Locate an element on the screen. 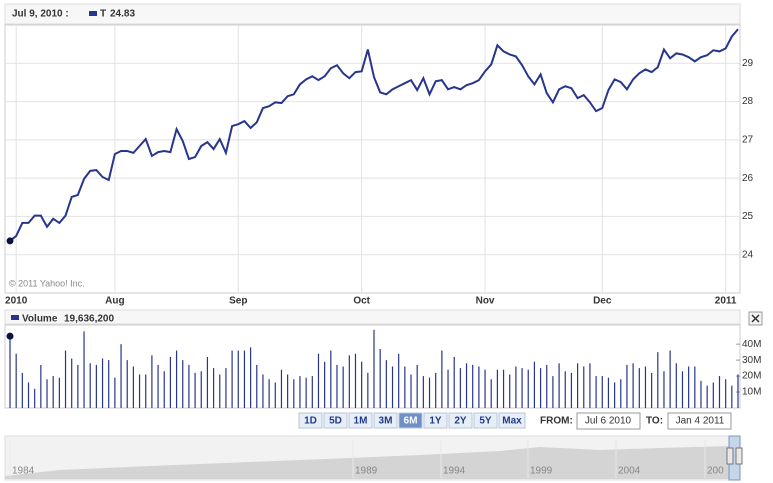 The width and height of the screenshot is (773, 483). range-button: 5Y is located at coordinates (485, 420).